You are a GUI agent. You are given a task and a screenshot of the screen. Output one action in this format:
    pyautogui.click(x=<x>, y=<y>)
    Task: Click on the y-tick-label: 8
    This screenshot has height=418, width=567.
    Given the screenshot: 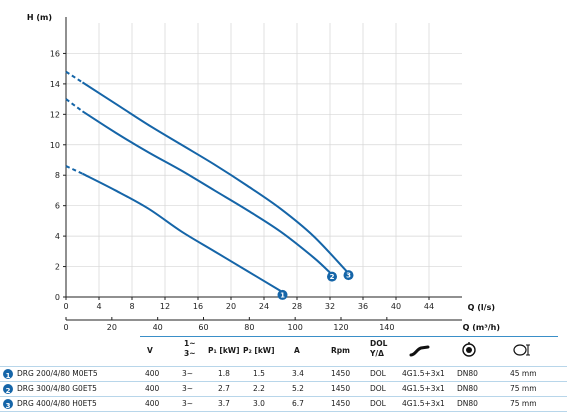 What is the action you would take?
    pyautogui.click(x=57, y=175)
    